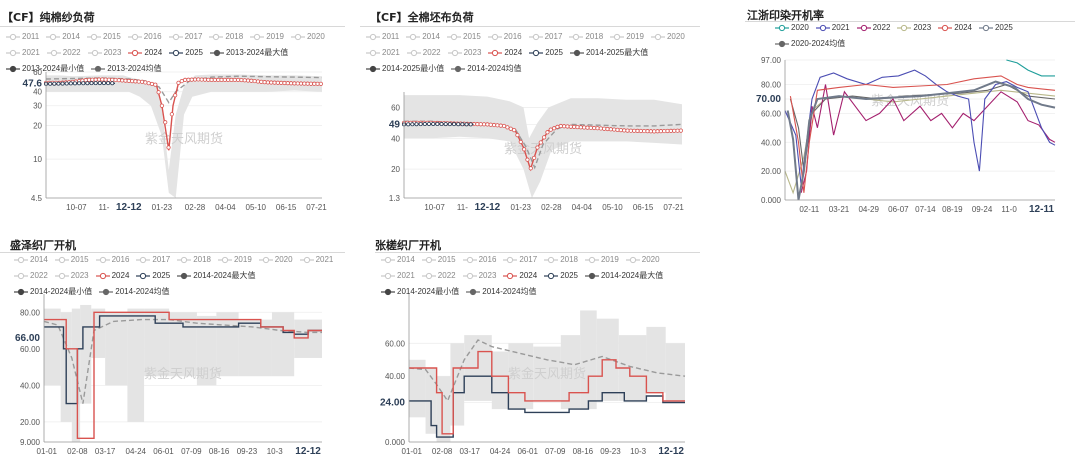  Describe the element at coordinates (248, 53) in the screenshot. I see `legend-item: 2013-2024最大值` at that location.